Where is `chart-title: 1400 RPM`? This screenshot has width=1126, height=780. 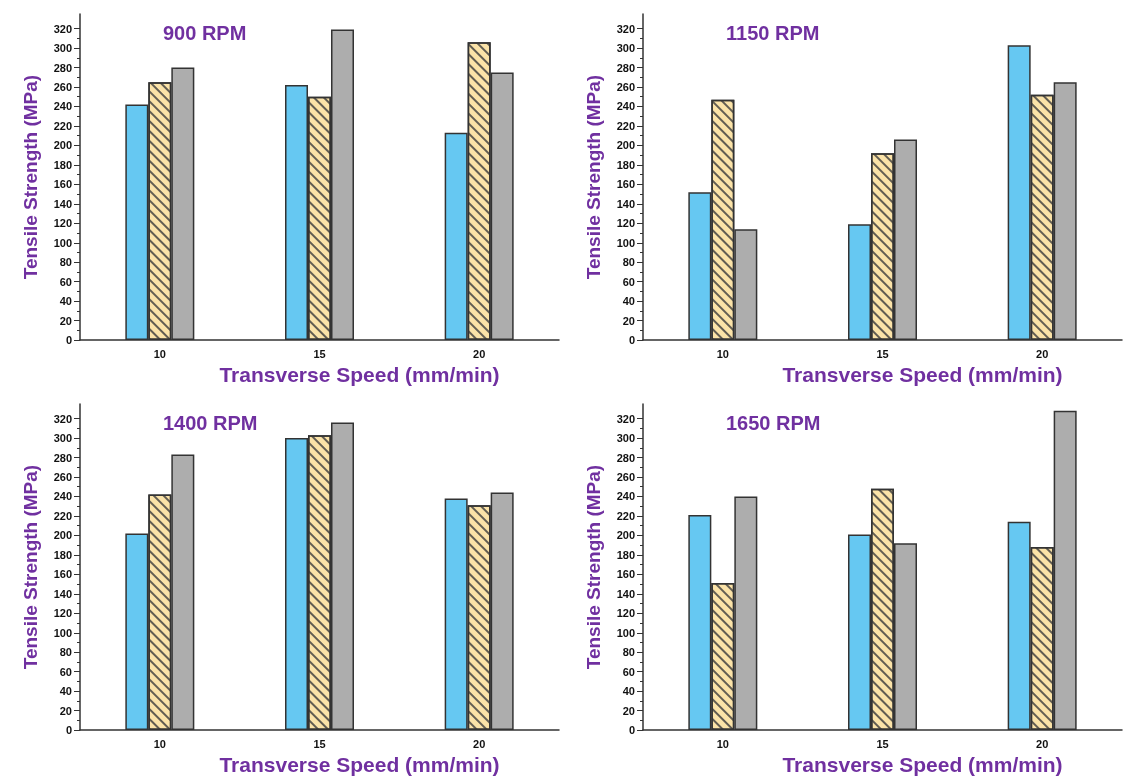
chart-title: 1400 RPM is located at coordinates (210, 423).